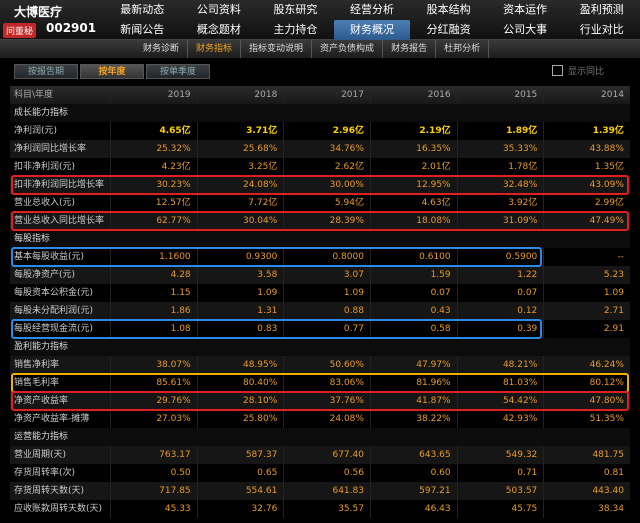 The width and height of the screenshot is (640, 523). What do you see at coordinates (326, 95) in the screenshot?
I see `header-cell: 2017` at bounding box center [326, 95].